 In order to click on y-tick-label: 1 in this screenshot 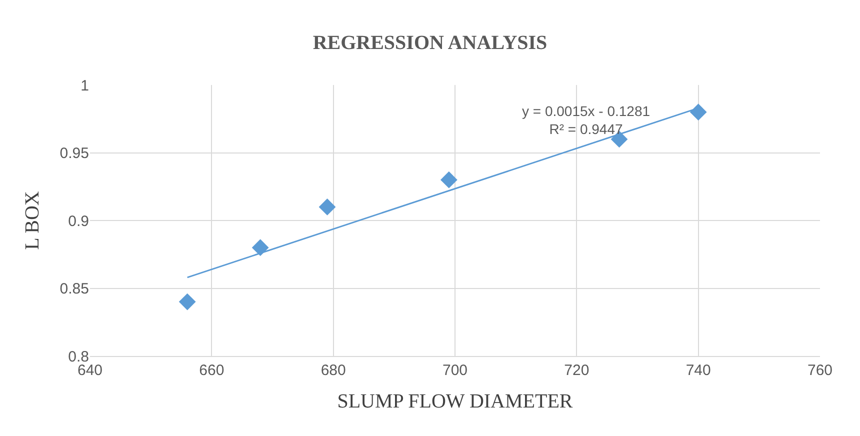, I will do `click(84, 85)`.